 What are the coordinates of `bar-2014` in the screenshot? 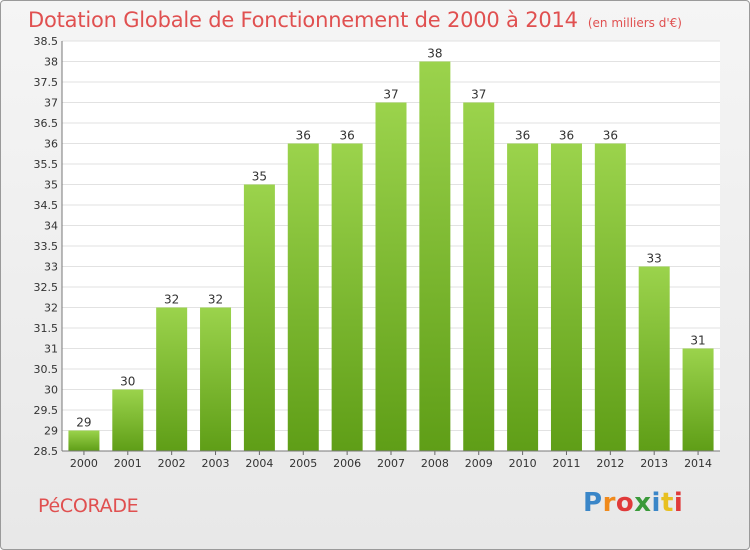 It's located at (698, 399).